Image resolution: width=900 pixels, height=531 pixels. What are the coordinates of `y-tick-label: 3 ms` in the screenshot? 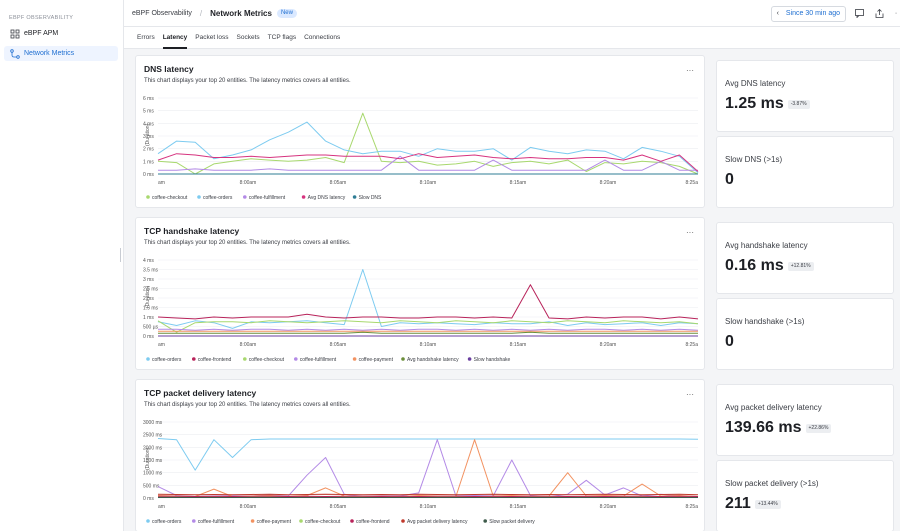 It's located at (148, 137).